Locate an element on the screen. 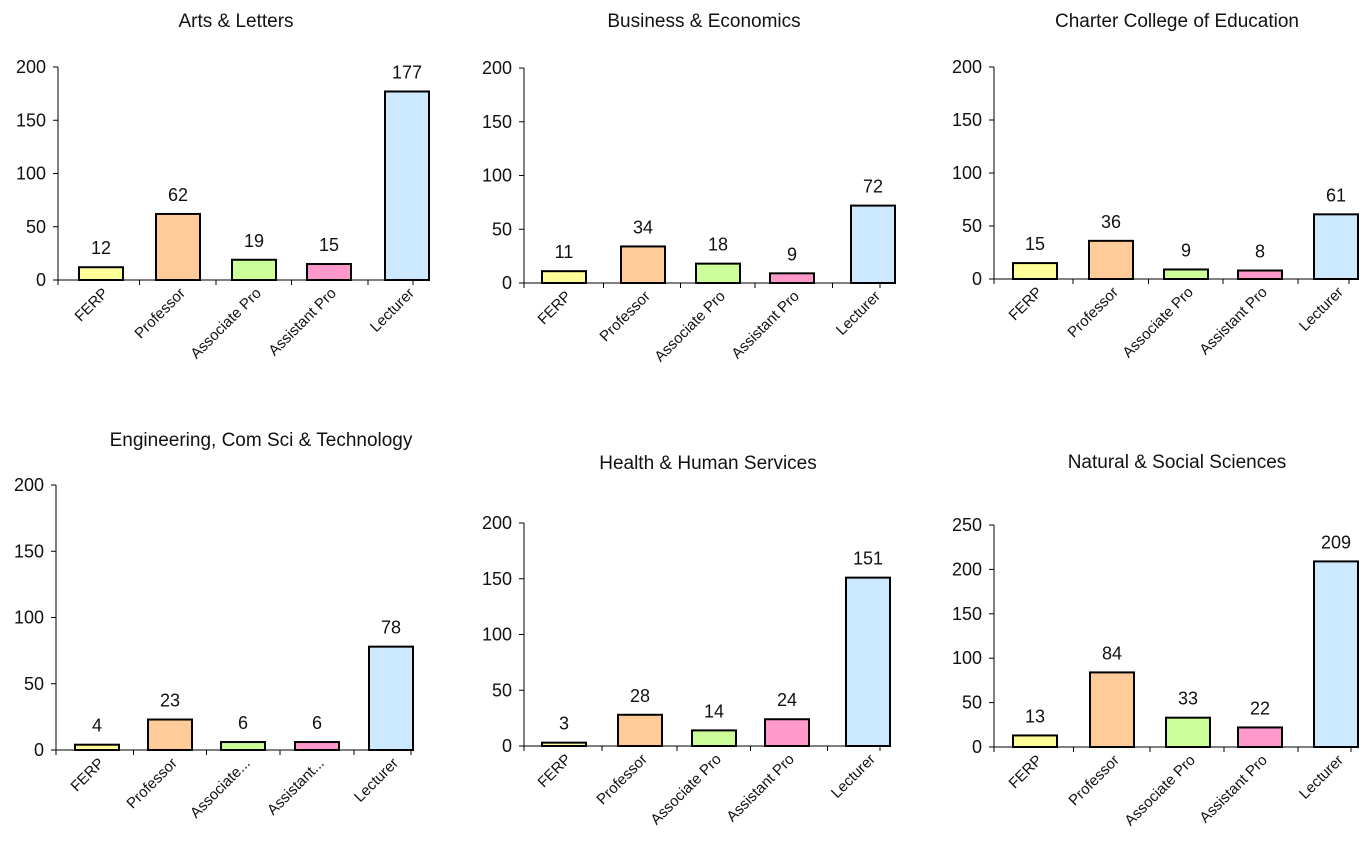  data-label: 12 is located at coordinates (101, 248).